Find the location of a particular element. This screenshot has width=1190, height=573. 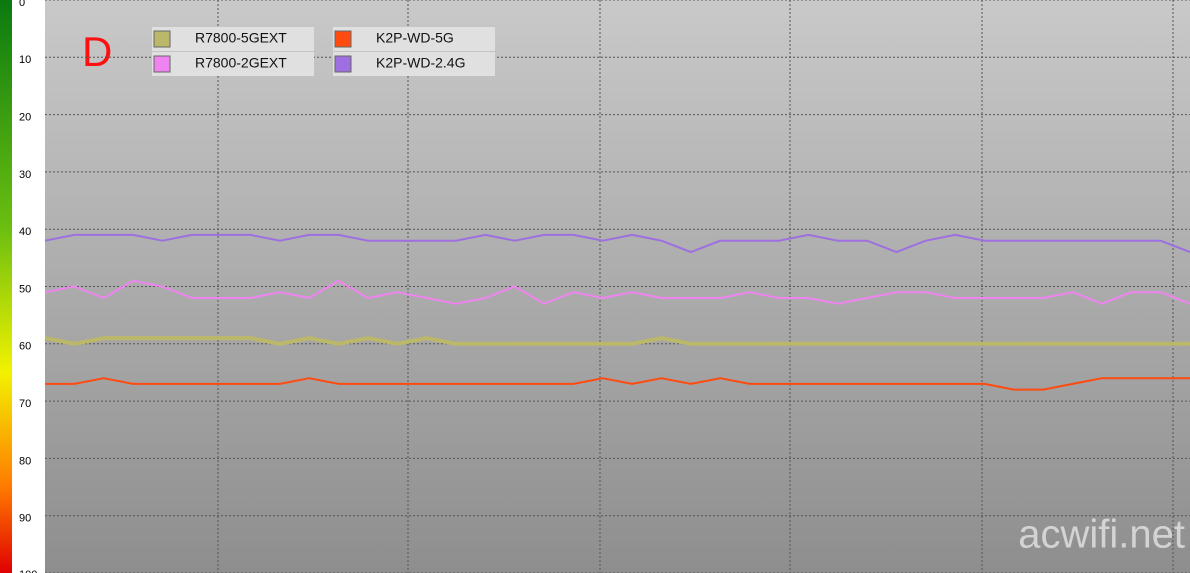

y-tick-label: 80 is located at coordinates (25, 461).